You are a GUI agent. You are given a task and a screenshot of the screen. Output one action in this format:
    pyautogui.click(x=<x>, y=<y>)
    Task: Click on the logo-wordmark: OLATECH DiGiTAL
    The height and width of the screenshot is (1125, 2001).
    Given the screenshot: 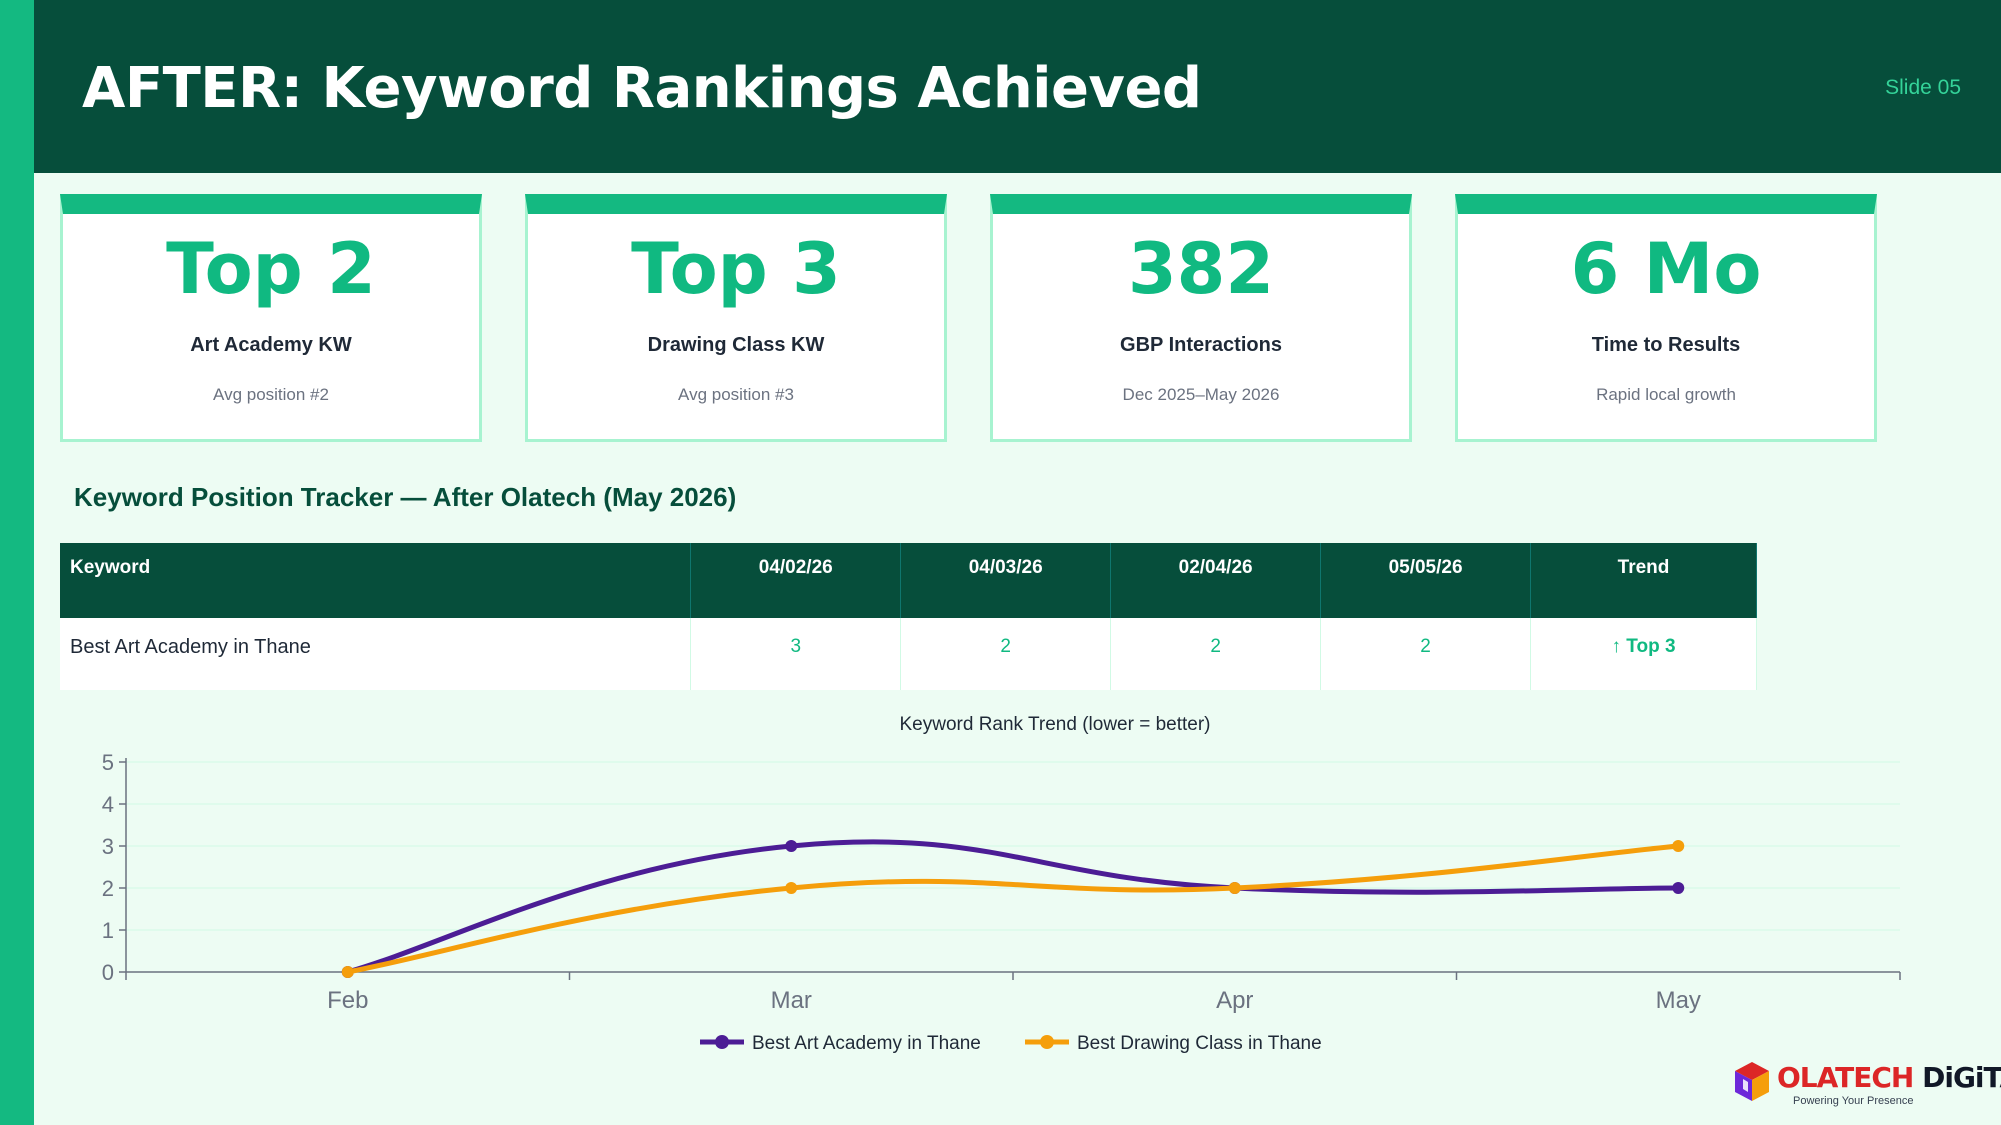 What is the action you would take?
    pyautogui.click(x=1889, y=1077)
    